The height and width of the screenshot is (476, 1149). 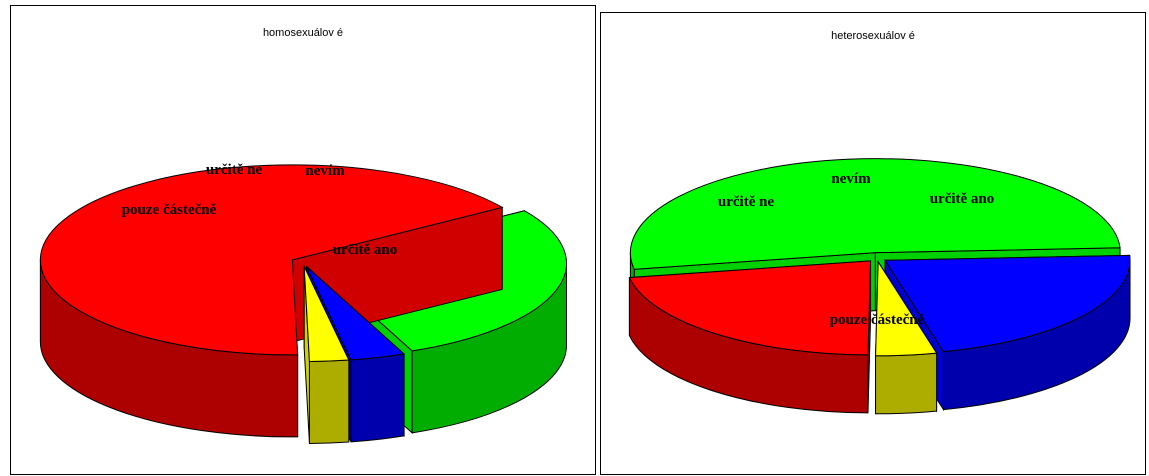 I want to click on chart-title: homosexuálov é, so click(x=303, y=33).